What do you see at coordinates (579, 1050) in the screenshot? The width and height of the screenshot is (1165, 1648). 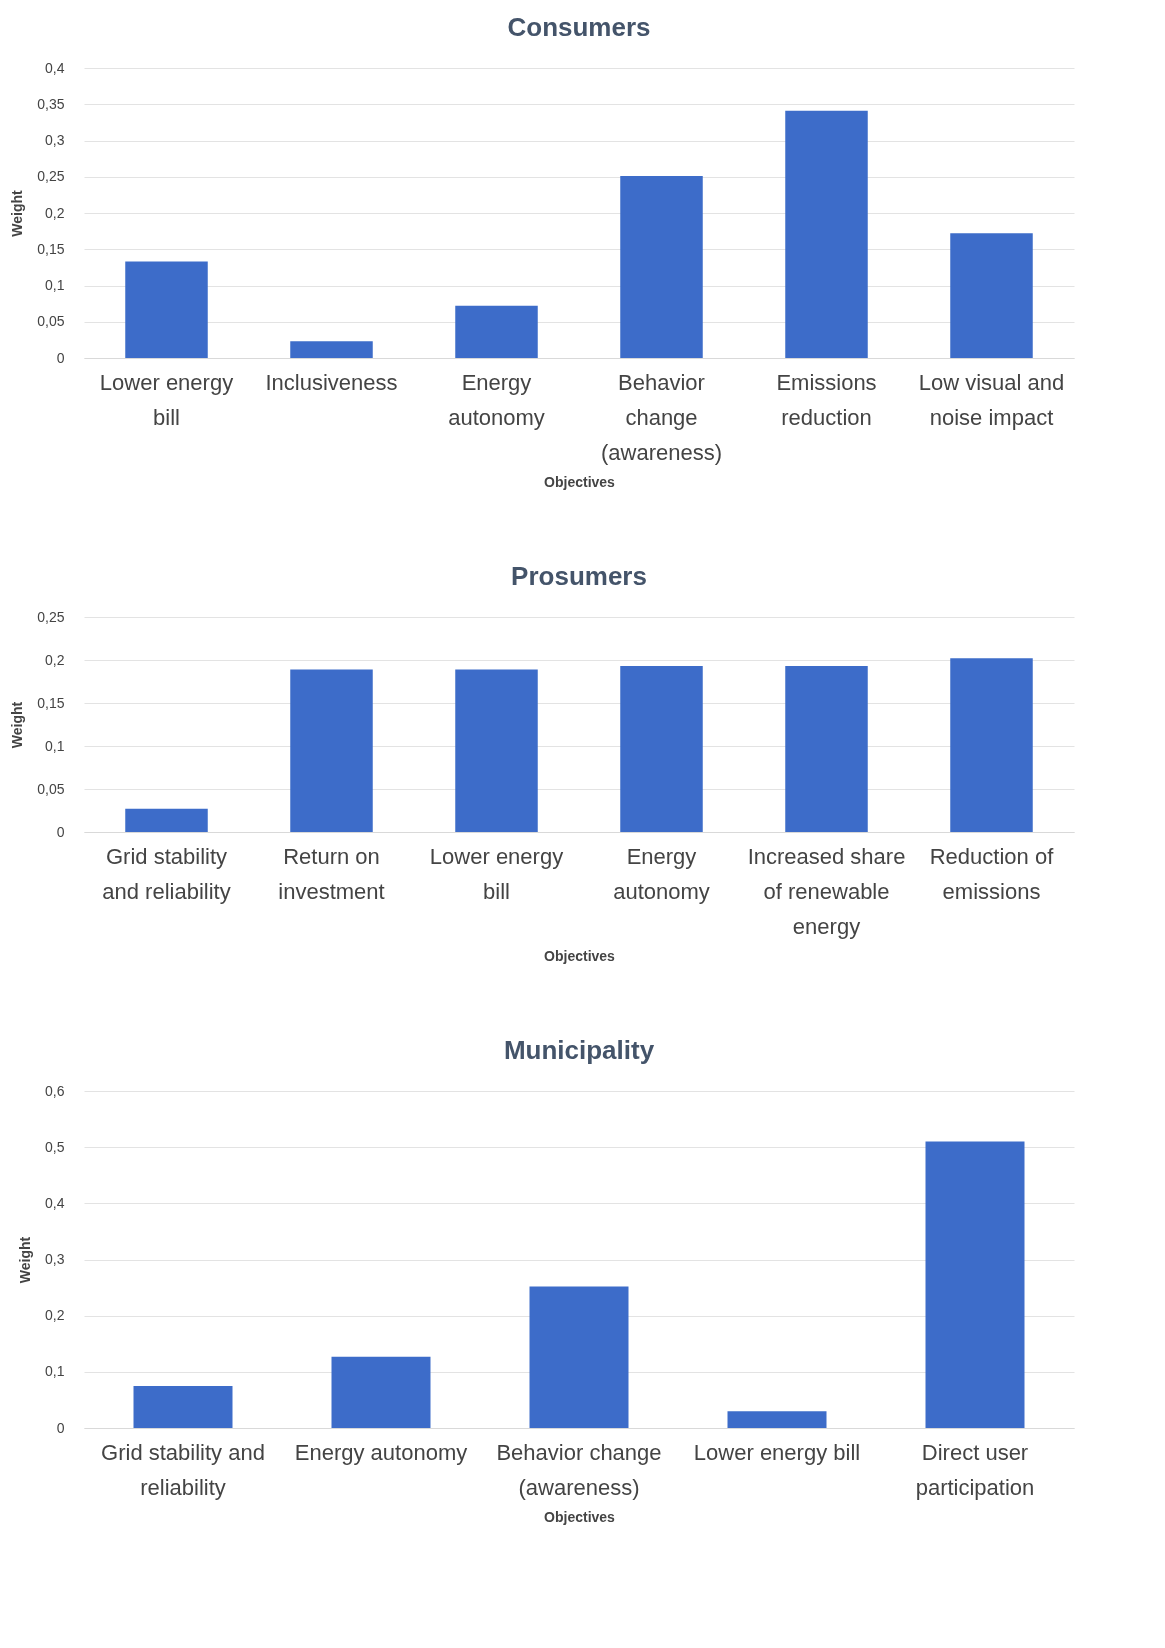 I see `chart-title: Municipality` at bounding box center [579, 1050].